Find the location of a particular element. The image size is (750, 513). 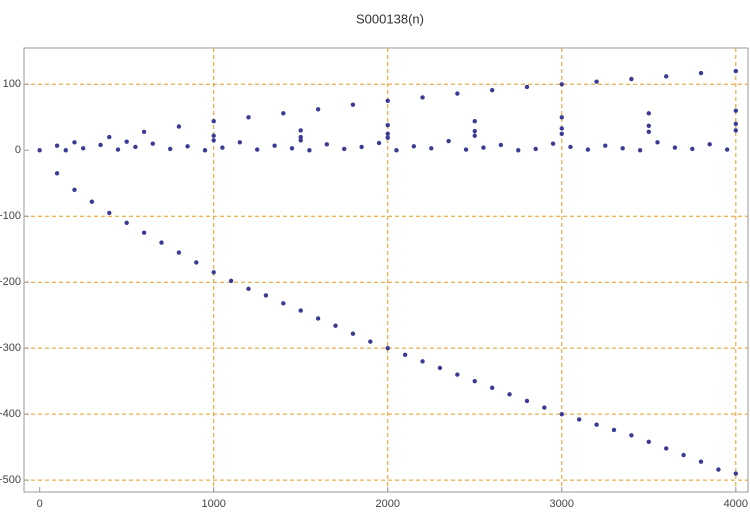

y-tick-label: −500 is located at coordinates (10, 480).